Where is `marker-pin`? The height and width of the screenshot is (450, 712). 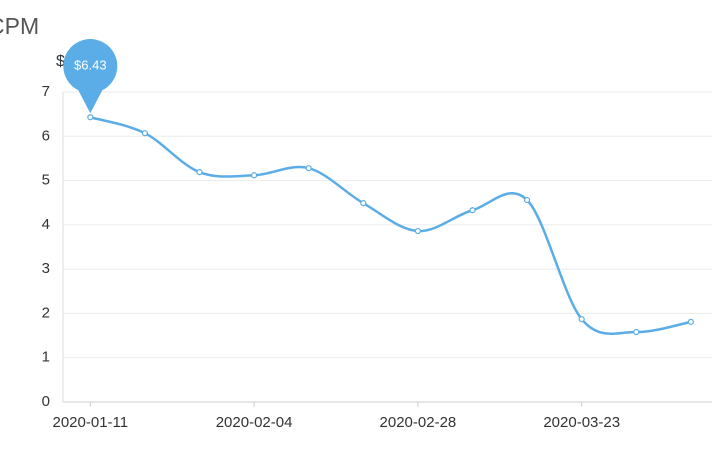
marker-pin is located at coordinates (90, 76).